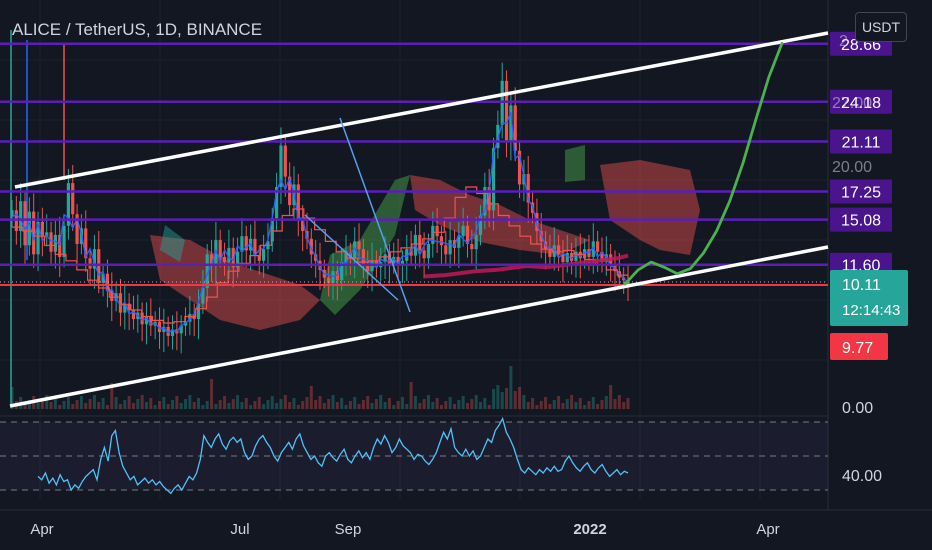 The height and width of the screenshot is (550, 932). I want to click on axis-label: 2, so click(843, 41).